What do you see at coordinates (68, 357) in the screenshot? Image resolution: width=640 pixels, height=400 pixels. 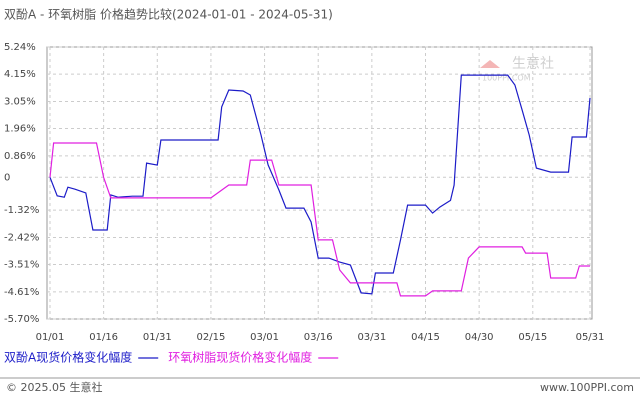 I see `legend-label: 双酚A现货价格变化幅度` at bounding box center [68, 357].